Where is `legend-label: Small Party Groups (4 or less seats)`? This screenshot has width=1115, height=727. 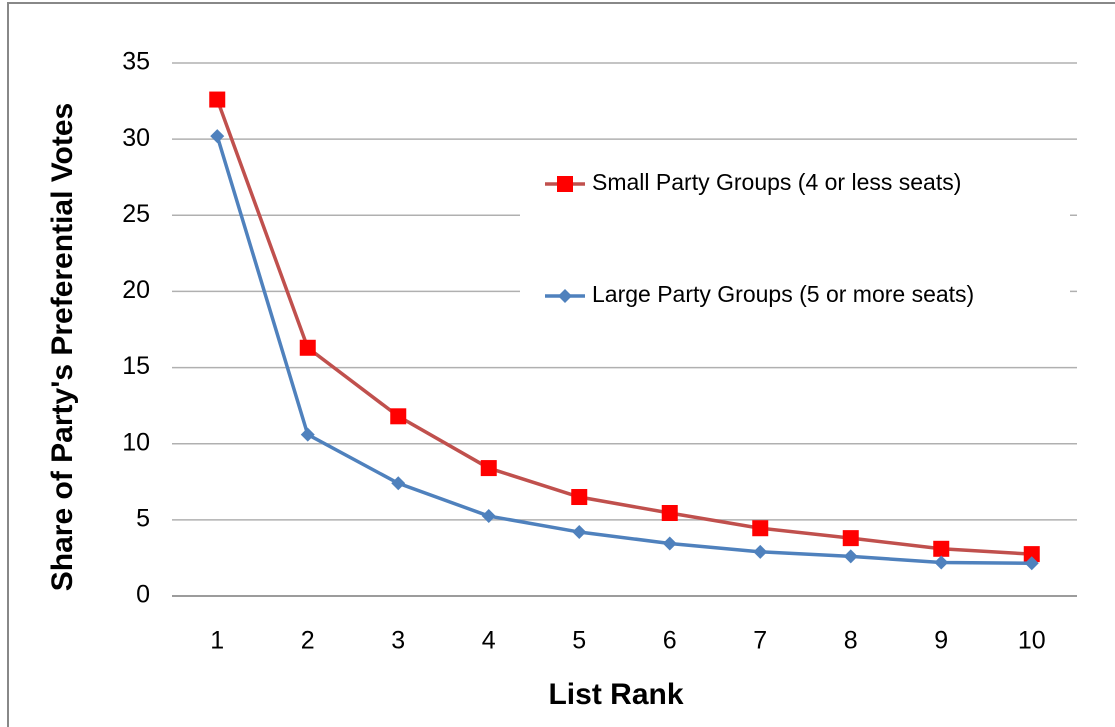
legend-label: Small Party Groups (4 or less seats) is located at coordinates (776, 182).